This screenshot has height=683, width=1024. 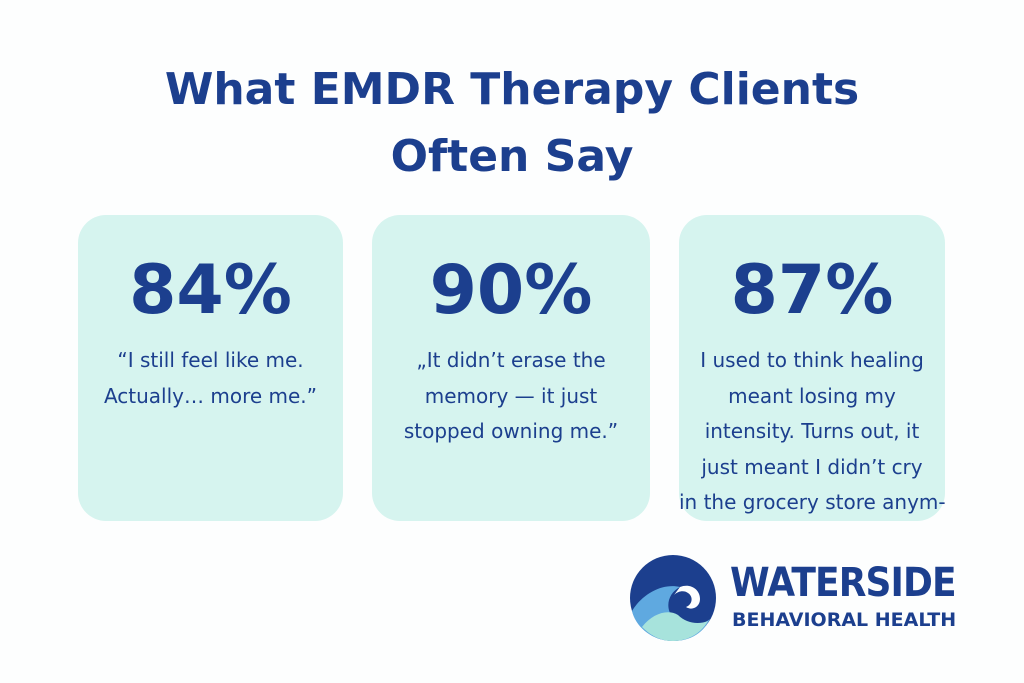 I want to click on quote-line: Actually… more me.”, so click(x=210, y=395).